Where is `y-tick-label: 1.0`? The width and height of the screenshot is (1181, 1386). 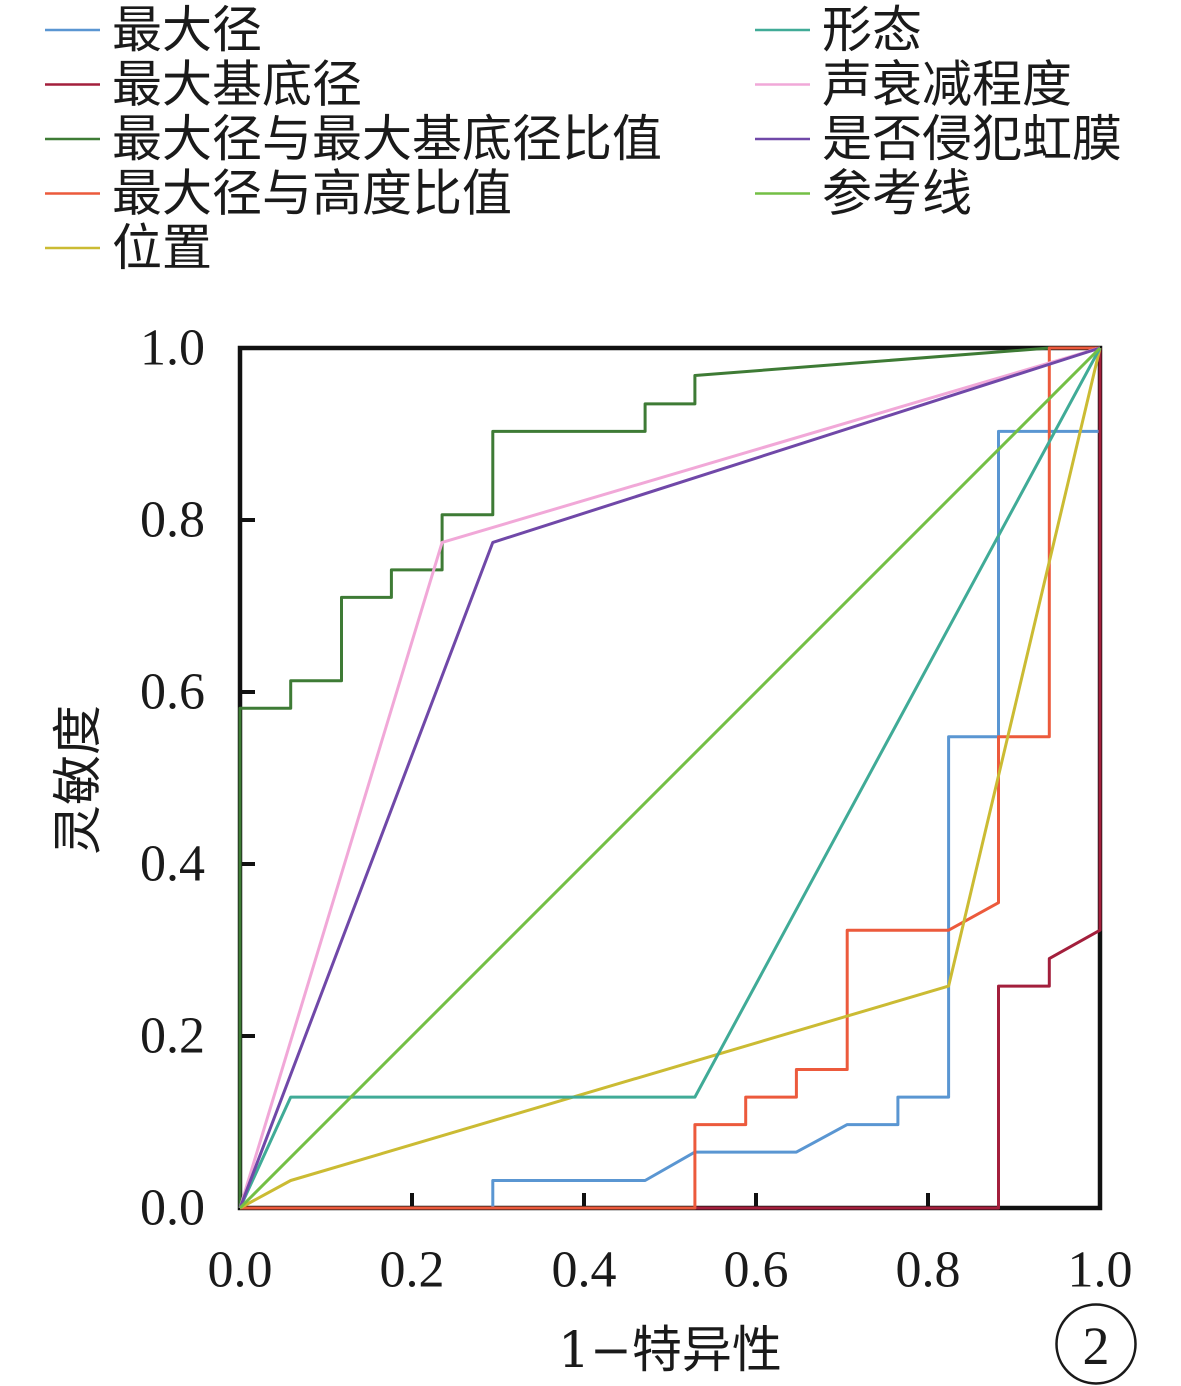 y-tick-label: 1.0 is located at coordinates (172, 348).